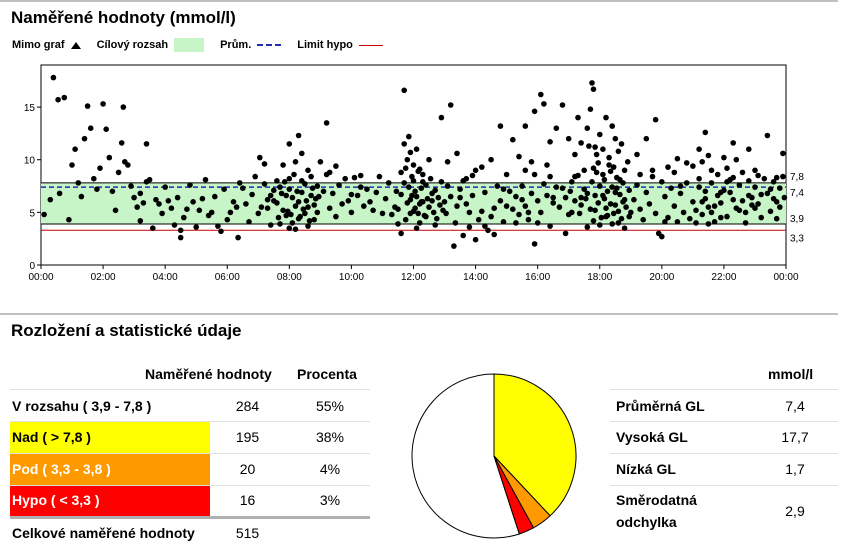 Image resolution: width=849 pixels, height=552 pixels. Describe the element at coordinates (724, 421) in the screenshot. I see `row-divider` at that location.